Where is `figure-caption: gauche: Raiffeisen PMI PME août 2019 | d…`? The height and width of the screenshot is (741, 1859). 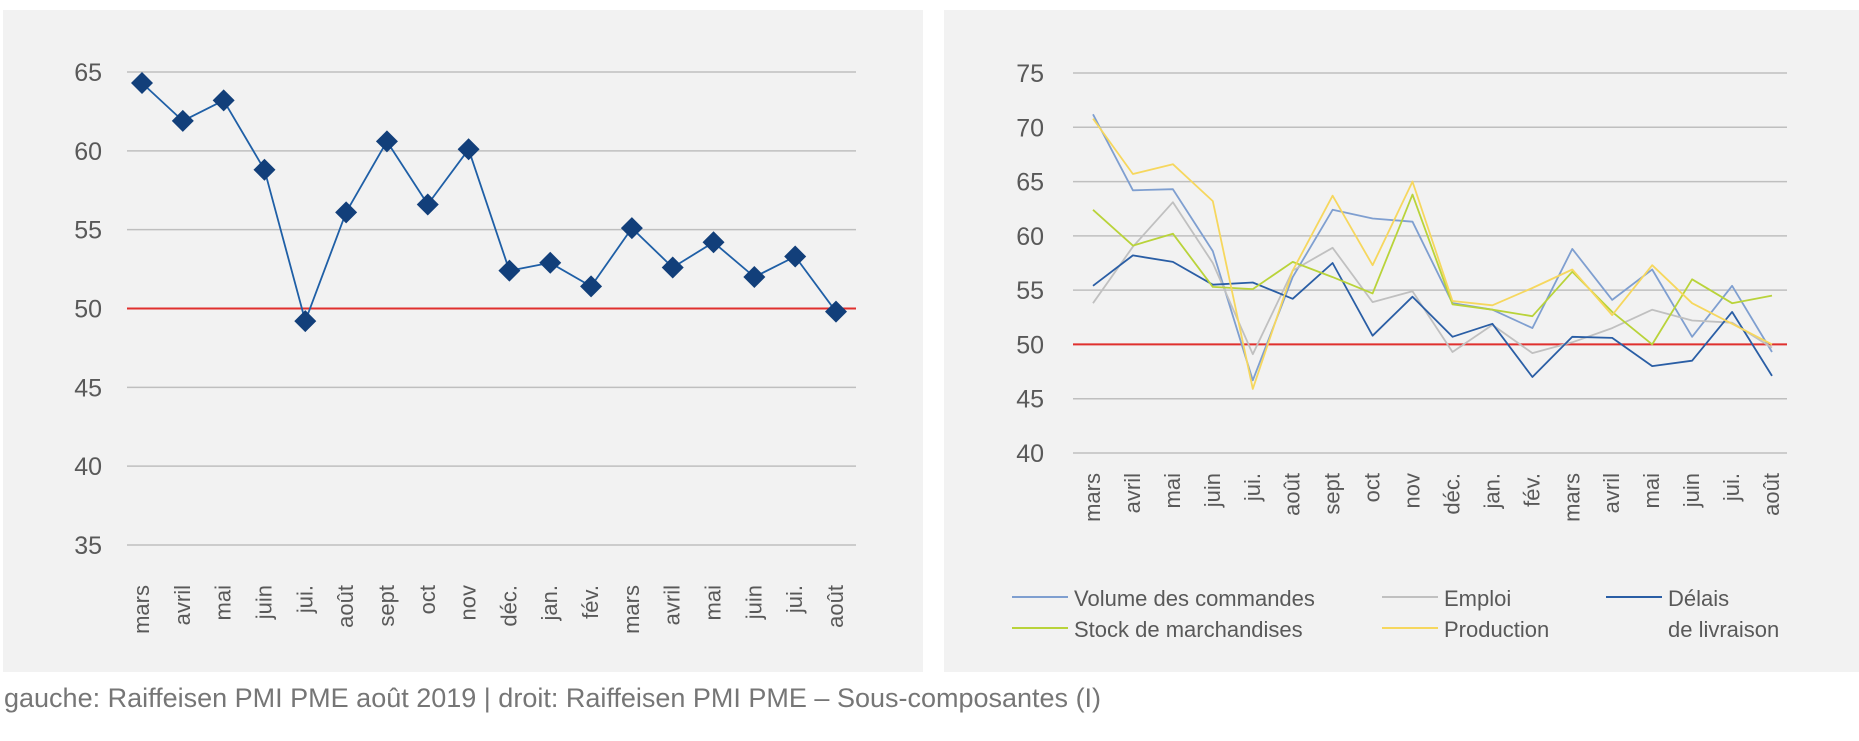 figure-caption: gauche: Raiffeisen PMI PME août 2019 | d… is located at coordinates (553, 698).